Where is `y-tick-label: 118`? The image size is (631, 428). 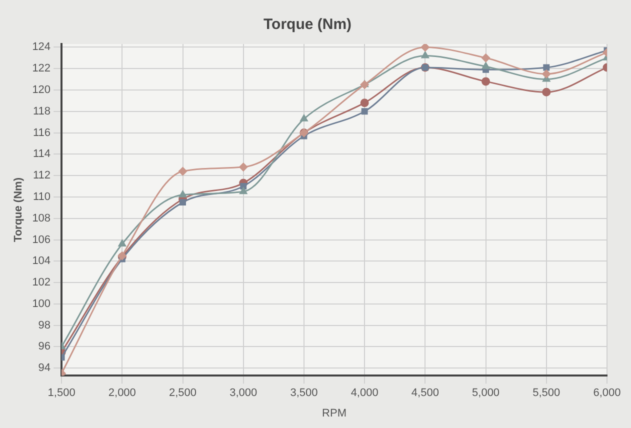 y-tick-label: 118 is located at coordinates (42, 111).